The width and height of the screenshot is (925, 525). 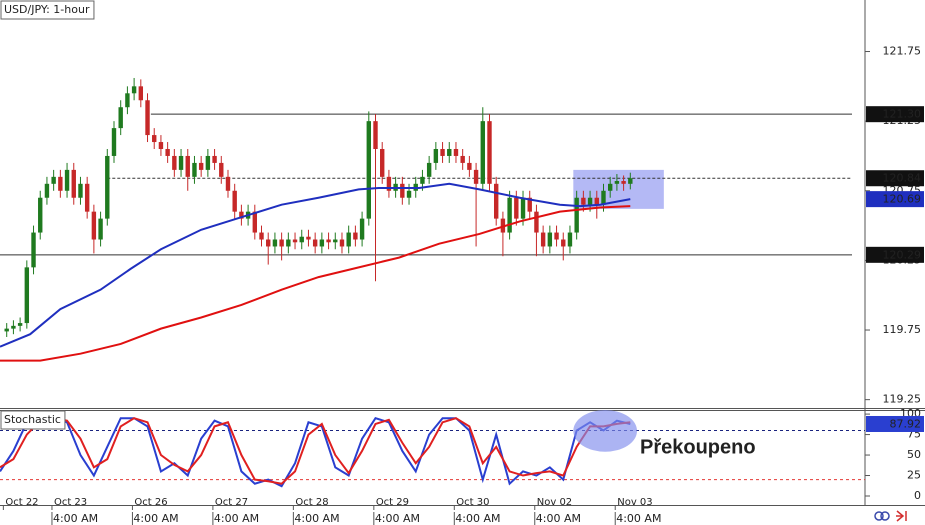 What do you see at coordinates (70, 502) in the screenshot?
I see `x-tick-label: Oct 23` at bounding box center [70, 502].